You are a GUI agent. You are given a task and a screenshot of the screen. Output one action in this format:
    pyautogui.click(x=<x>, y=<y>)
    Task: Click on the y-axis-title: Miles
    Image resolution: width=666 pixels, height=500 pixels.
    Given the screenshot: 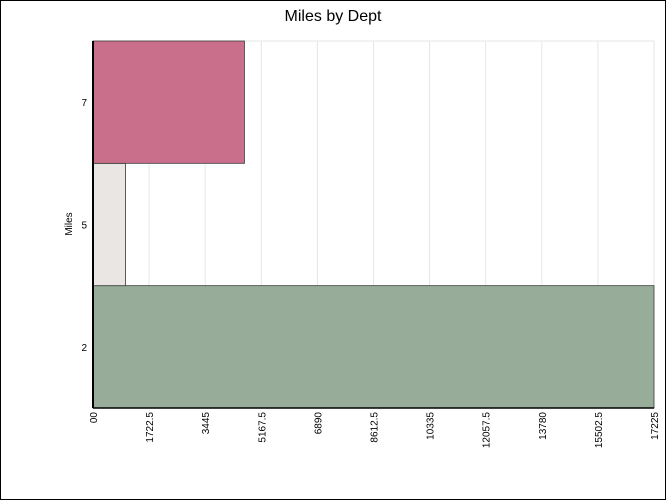 What is the action you would take?
    pyautogui.click(x=69, y=223)
    